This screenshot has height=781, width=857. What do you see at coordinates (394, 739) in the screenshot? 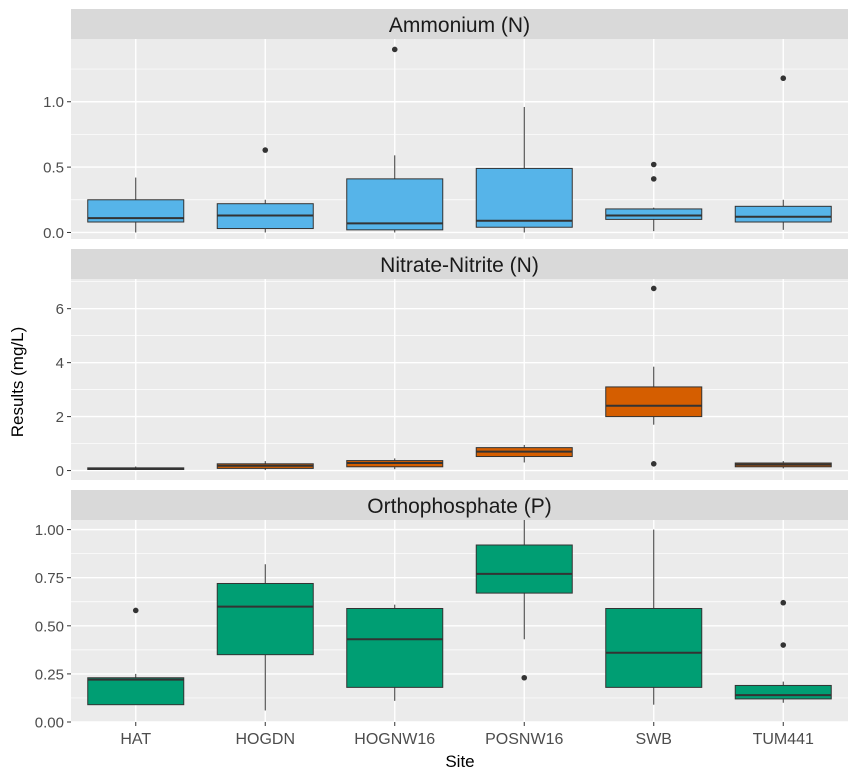
I see `x-tick-label: HOGNW16` at bounding box center [394, 739].